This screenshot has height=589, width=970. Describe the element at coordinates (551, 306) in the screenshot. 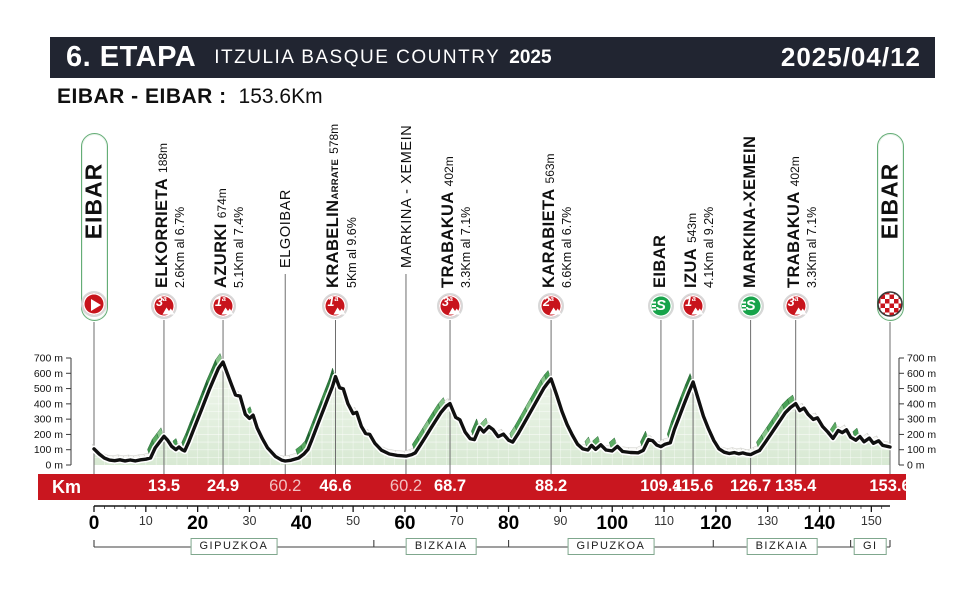

I see `climb-cat2-icon: 2a` at that location.